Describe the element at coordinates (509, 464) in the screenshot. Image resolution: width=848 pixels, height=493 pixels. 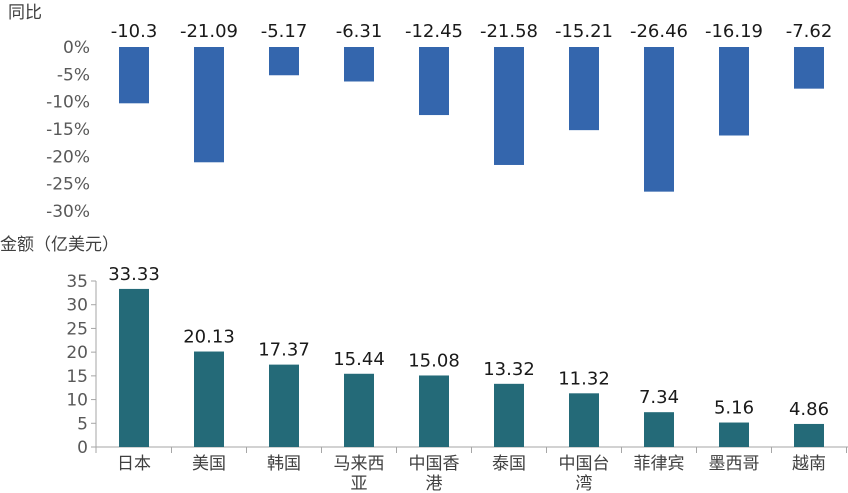
I see `category-label: 泰国` at that location.